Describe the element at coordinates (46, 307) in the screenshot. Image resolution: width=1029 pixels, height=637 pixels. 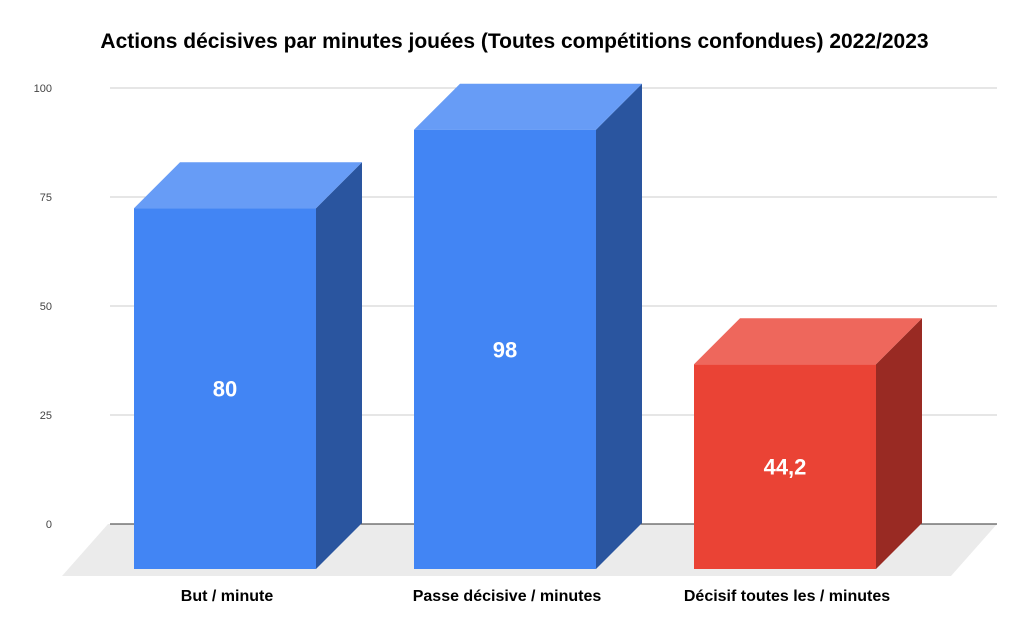
I see `y-tick-label: 50` at that location.